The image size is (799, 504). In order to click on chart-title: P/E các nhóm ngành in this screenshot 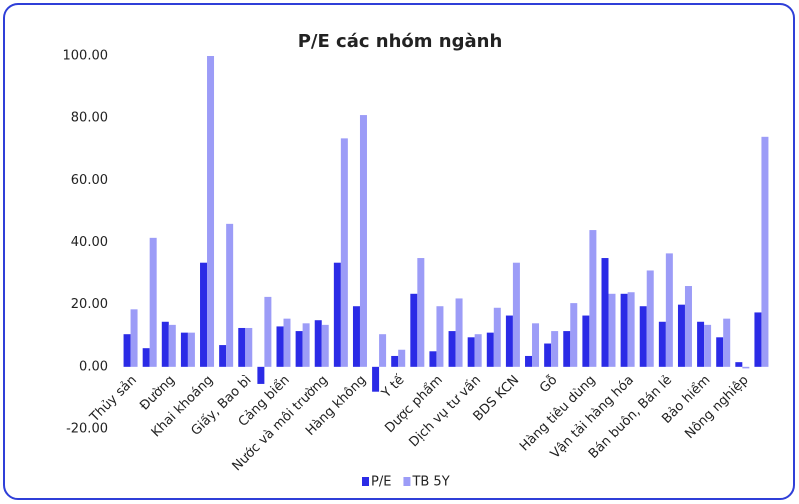, I will do `click(400, 41)`.